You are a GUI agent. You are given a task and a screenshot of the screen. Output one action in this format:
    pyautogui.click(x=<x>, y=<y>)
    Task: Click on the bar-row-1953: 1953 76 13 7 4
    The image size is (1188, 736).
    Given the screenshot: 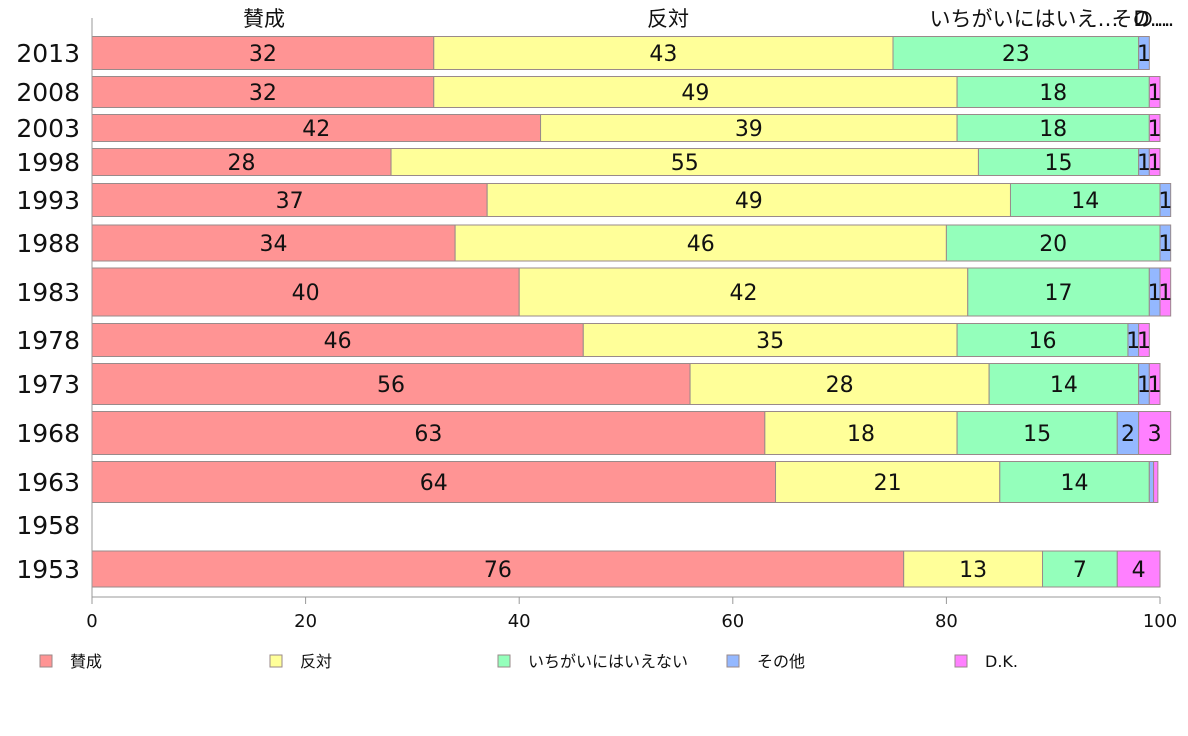 What is the action you would take?
    pyautogui.click(x=588, y=569)
    